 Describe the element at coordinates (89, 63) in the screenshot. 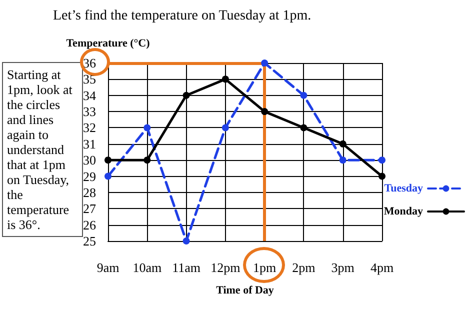

I see `y-tick-label: 36` at that location.